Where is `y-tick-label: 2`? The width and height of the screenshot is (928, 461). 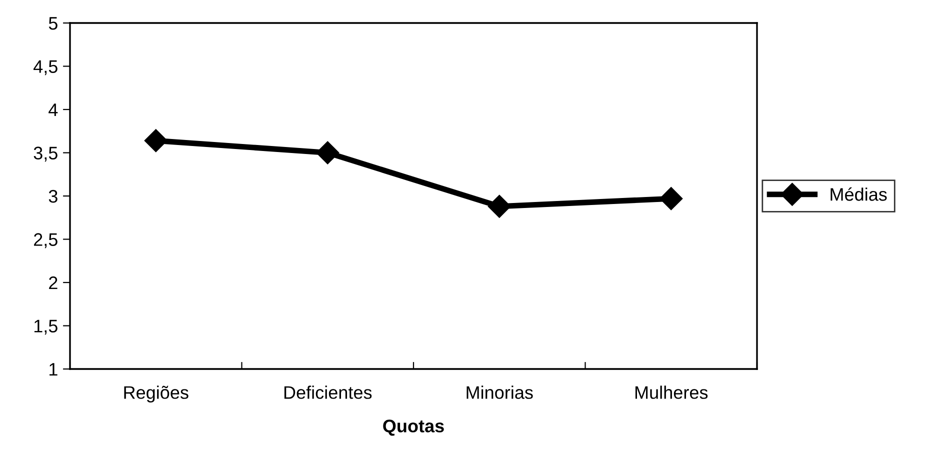
y-tick-label: 2 is located at coordinates (53, 283).